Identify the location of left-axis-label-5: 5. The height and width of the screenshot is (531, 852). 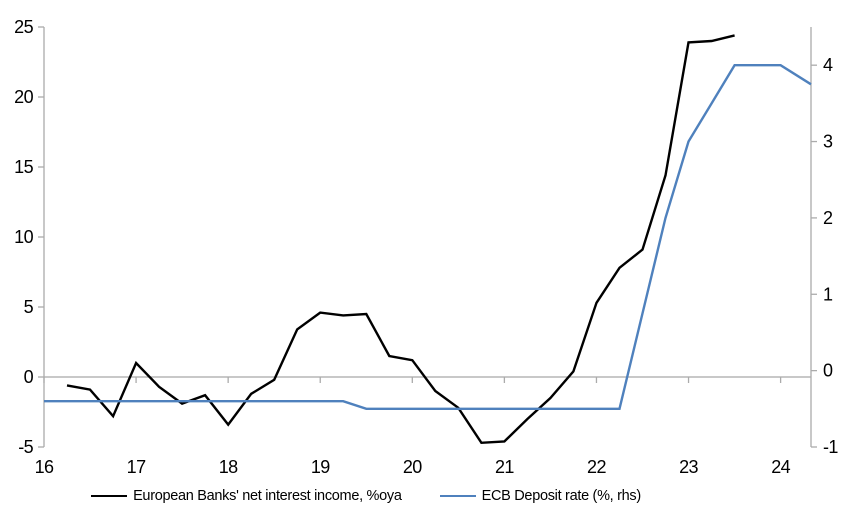
(29, 307).